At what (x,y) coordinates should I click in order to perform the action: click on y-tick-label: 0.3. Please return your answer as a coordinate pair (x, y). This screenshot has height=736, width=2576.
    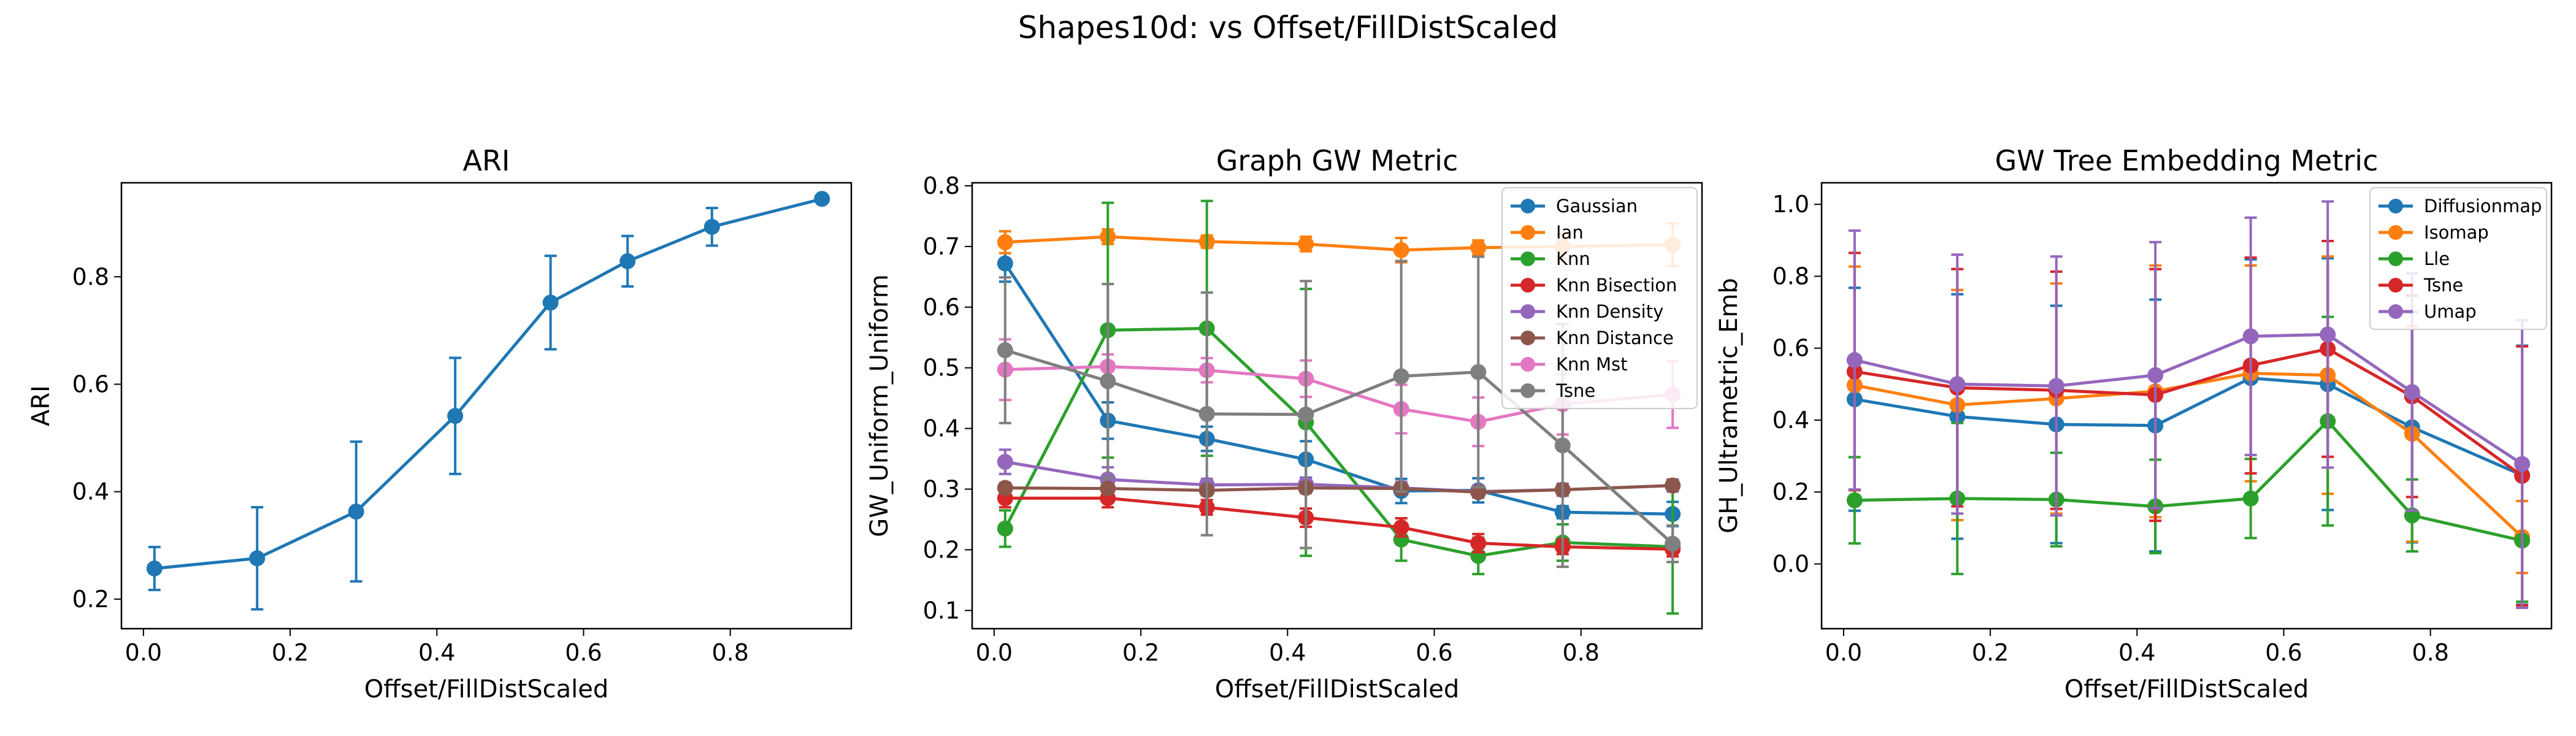
    Looking at the image, I should click on (941, 489).